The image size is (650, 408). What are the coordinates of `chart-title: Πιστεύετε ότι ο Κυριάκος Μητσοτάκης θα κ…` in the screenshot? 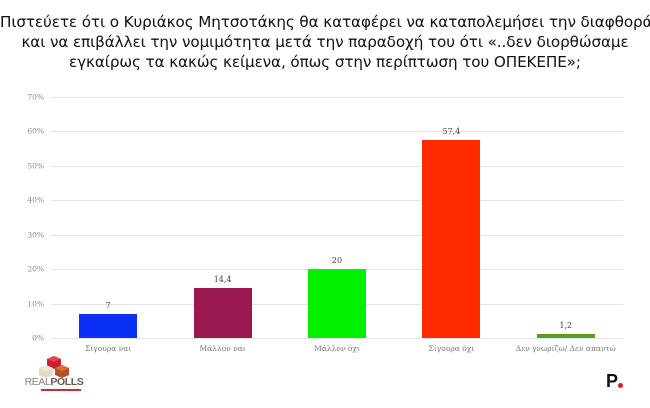 It's located at (325, 42).